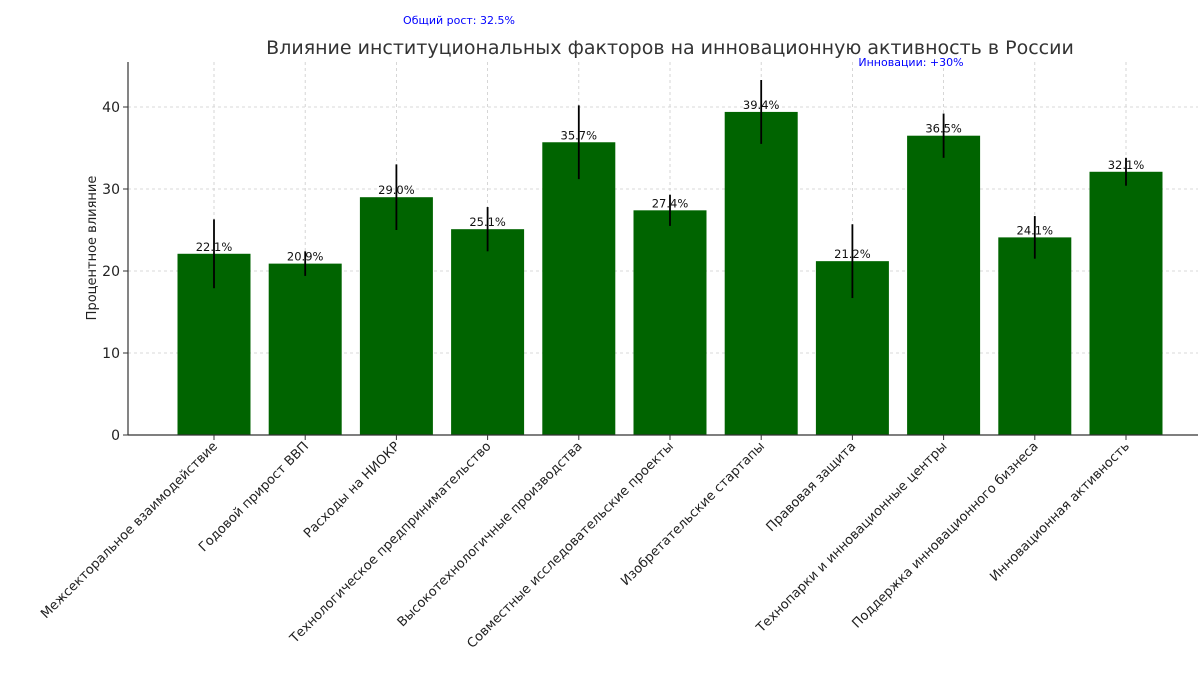 This screenshot has width=1198, height=676. Describe the element at coordinates (111, 190) in the screenshot. I see `y-tick-label: 30` at that location.